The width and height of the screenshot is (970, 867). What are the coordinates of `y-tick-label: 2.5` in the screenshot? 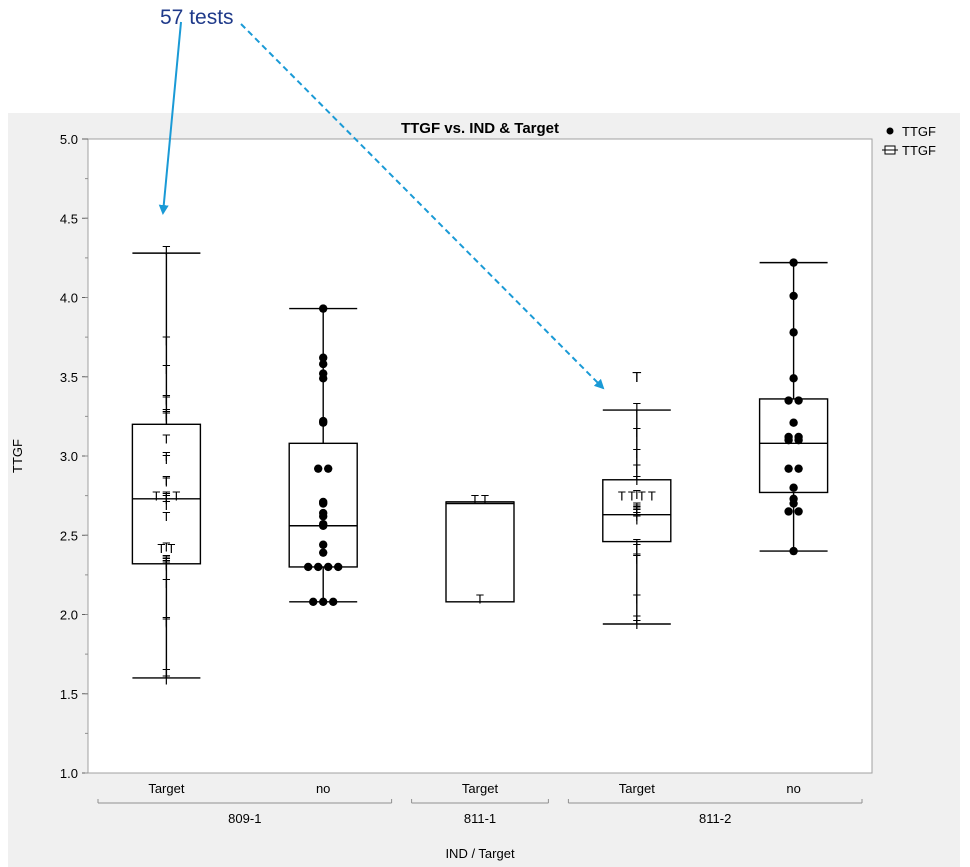 It's located at (69, 535).